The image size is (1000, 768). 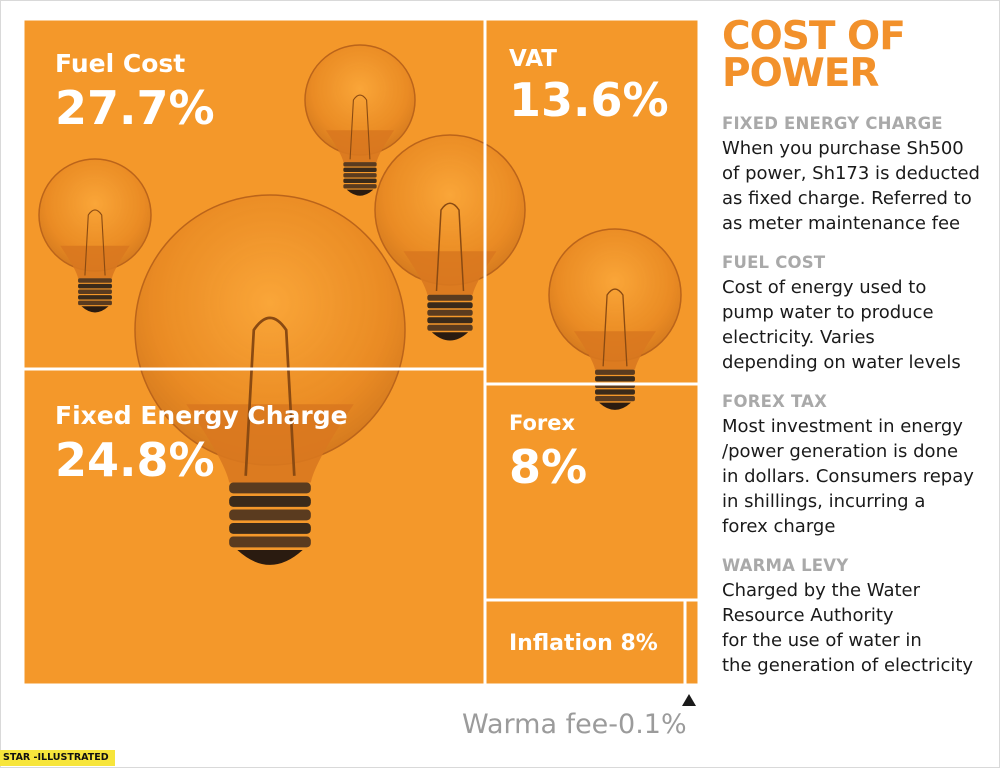 What do you see at coordinates (689, 700) in the screenshot?
I see `warma-fee-arrow-icon` at bounding box center [689, 700].